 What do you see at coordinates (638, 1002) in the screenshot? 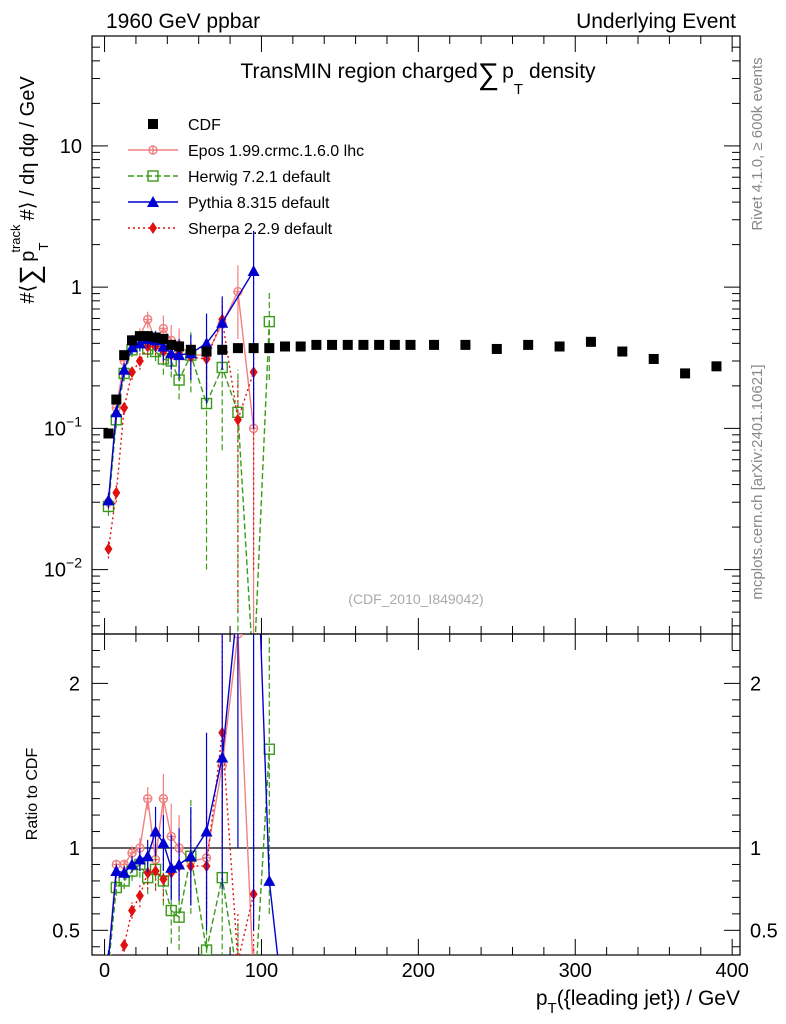
I see `x-axis-label: pT({leading jet}) / GeV` at bounding box center [638, 1002].